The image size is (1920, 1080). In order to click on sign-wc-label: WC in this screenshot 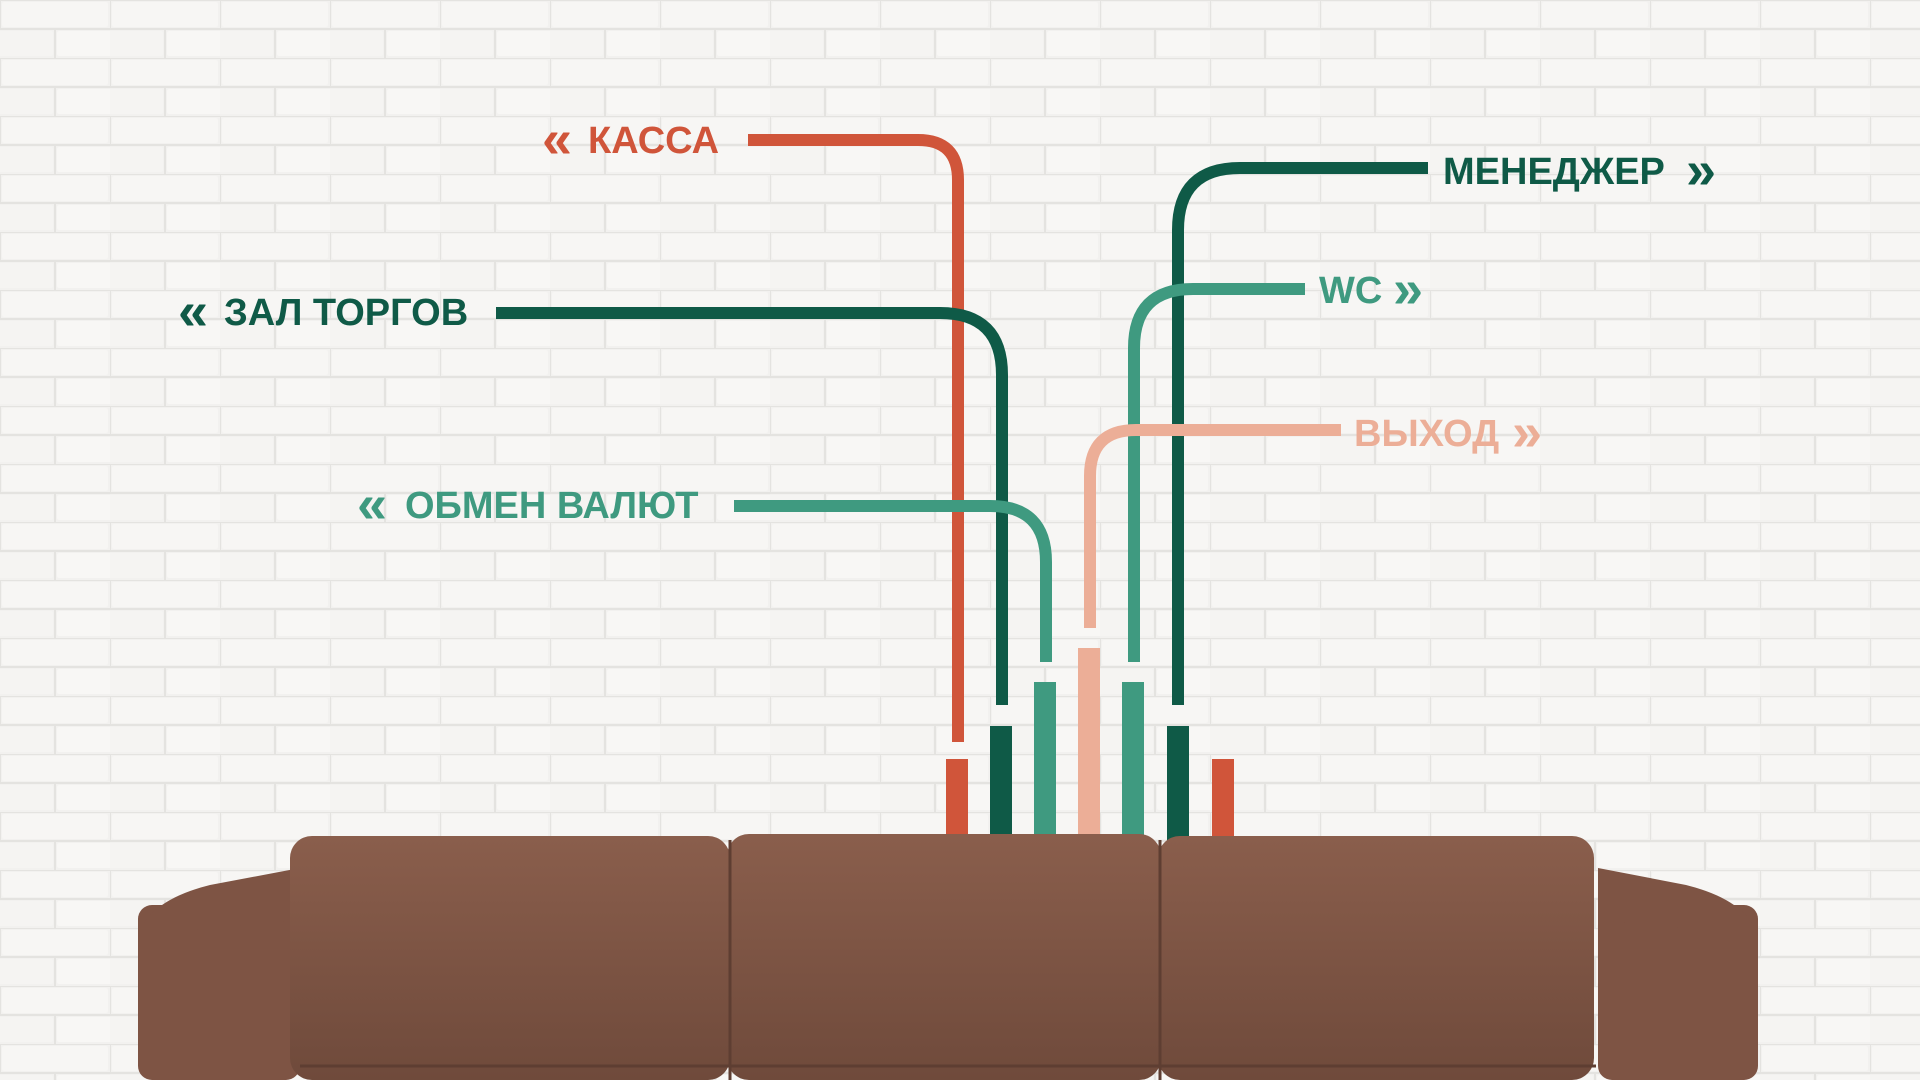, I will do `click(1350, 291)`.